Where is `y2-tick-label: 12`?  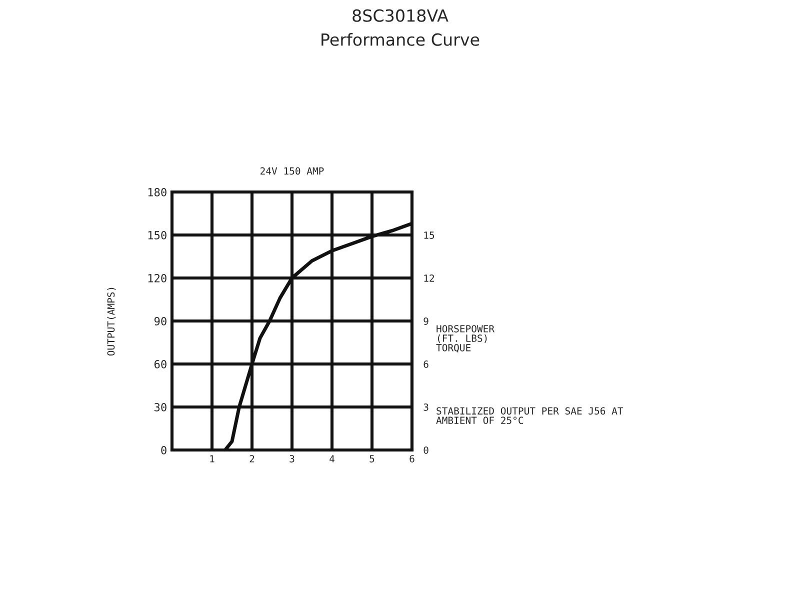
y2-tick-label: 12 is located at coordinates (429, 278).